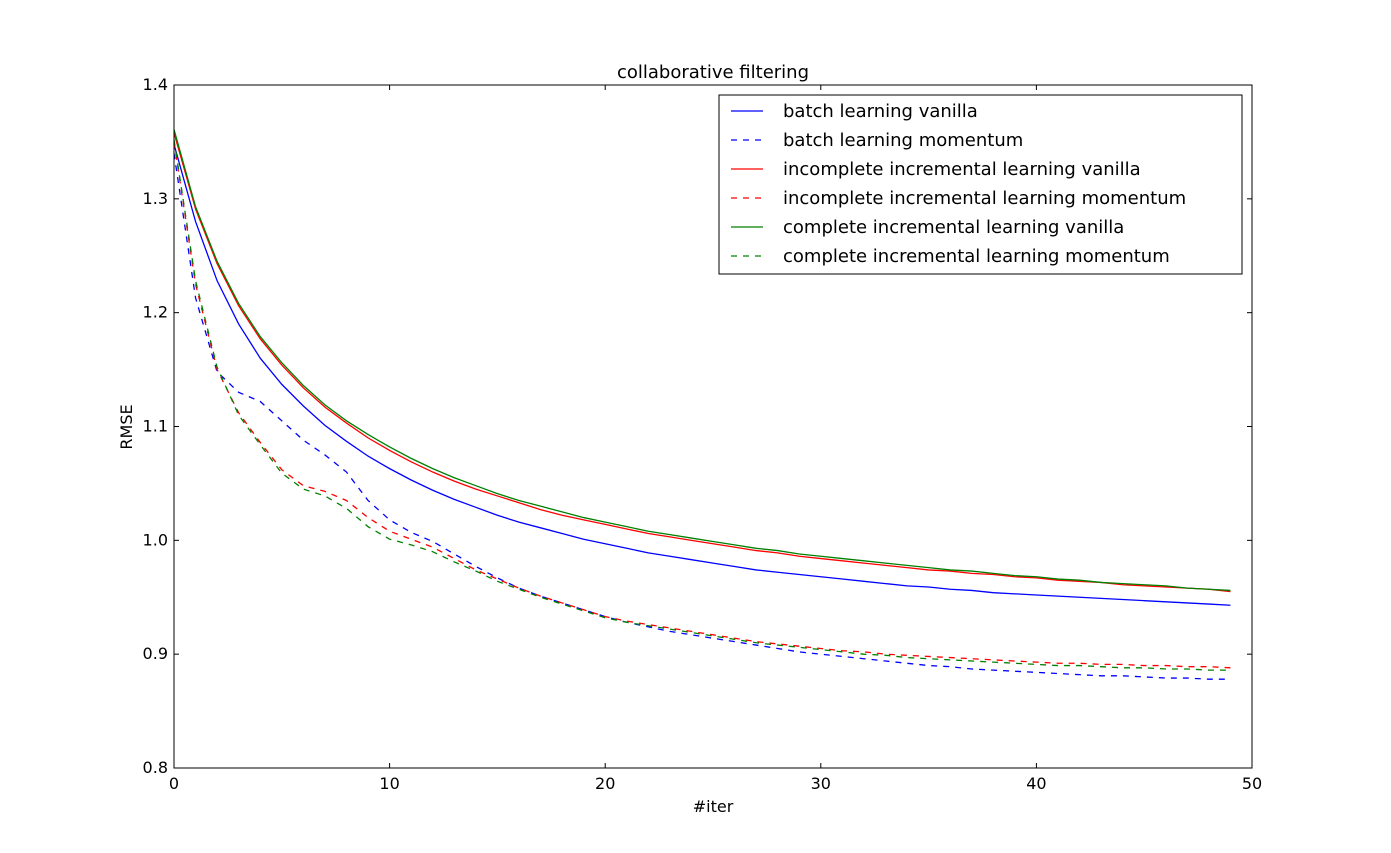 The height and width of the screenshot is (853, 1391). What do you see at coordinates (126, 426) in the screenshot?
I see `y-axis-label: RMSE` at bounding box center [126, 426].